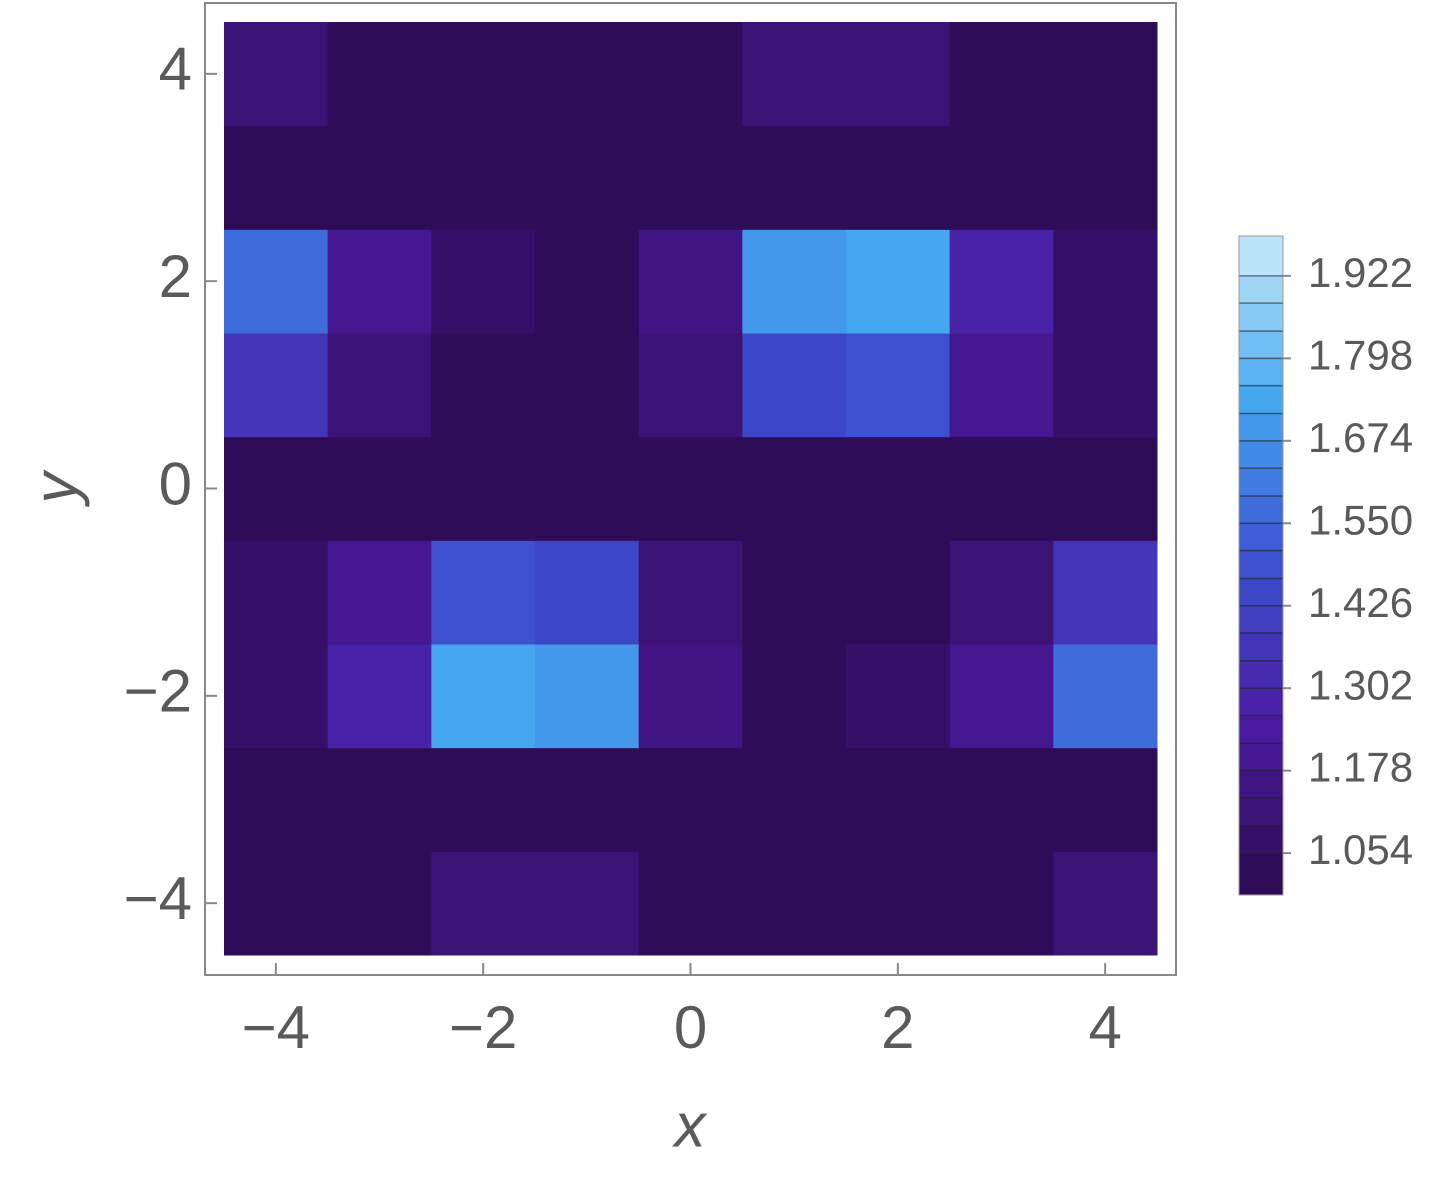 This screenshot has height=1181, width=1440. What do you see at coordinates (483, 1027) in the screenshot?
I see `x-tick-label: −2` at bounding box center [483, 1027].